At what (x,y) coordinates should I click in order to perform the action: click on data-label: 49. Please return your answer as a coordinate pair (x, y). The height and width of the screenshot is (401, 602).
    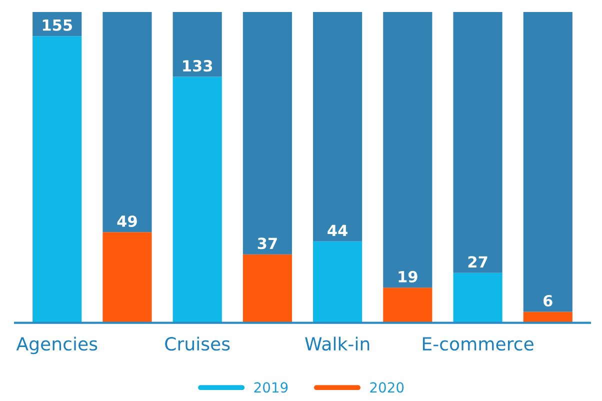
    Looking at the image, I should click on (127, 221).